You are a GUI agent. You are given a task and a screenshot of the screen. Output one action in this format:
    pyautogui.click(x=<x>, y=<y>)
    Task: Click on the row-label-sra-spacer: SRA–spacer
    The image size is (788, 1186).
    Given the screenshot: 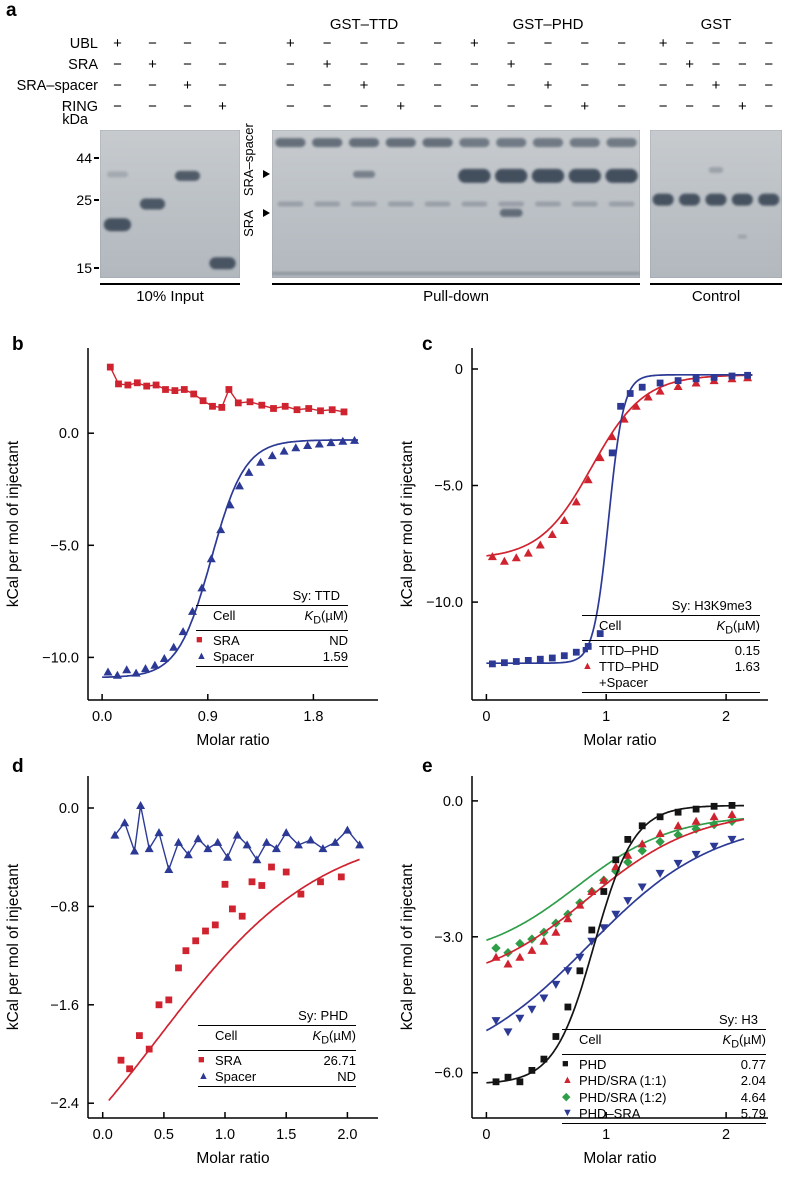 What is the action you would take?
    pyautogui.click(x=57, y=86)
    